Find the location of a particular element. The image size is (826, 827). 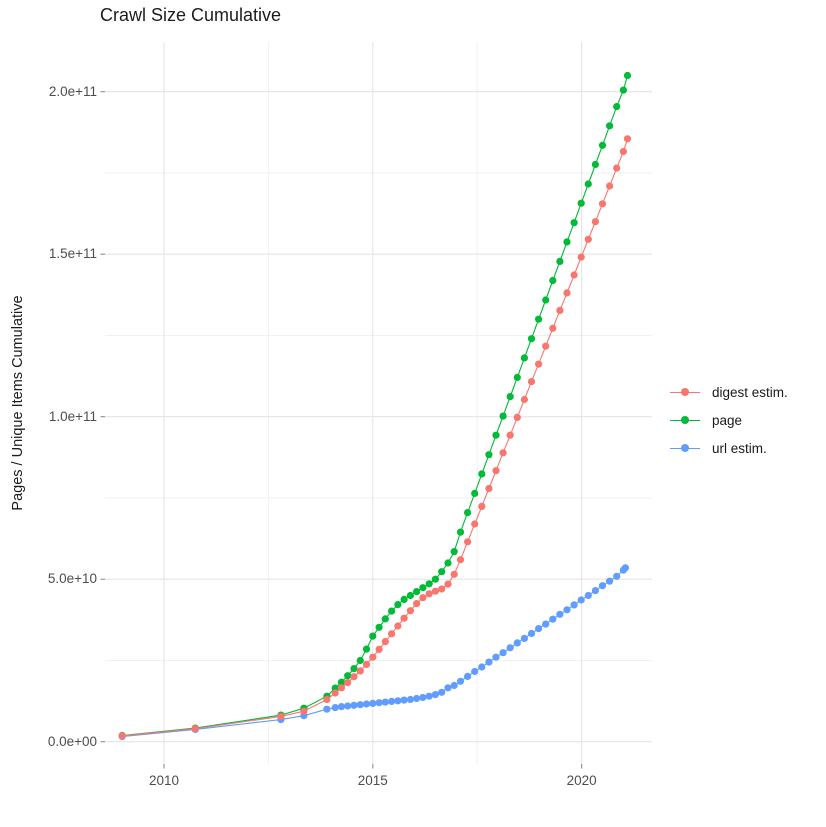

legend-item-label: url estim. is located at coordinates (739, 448).